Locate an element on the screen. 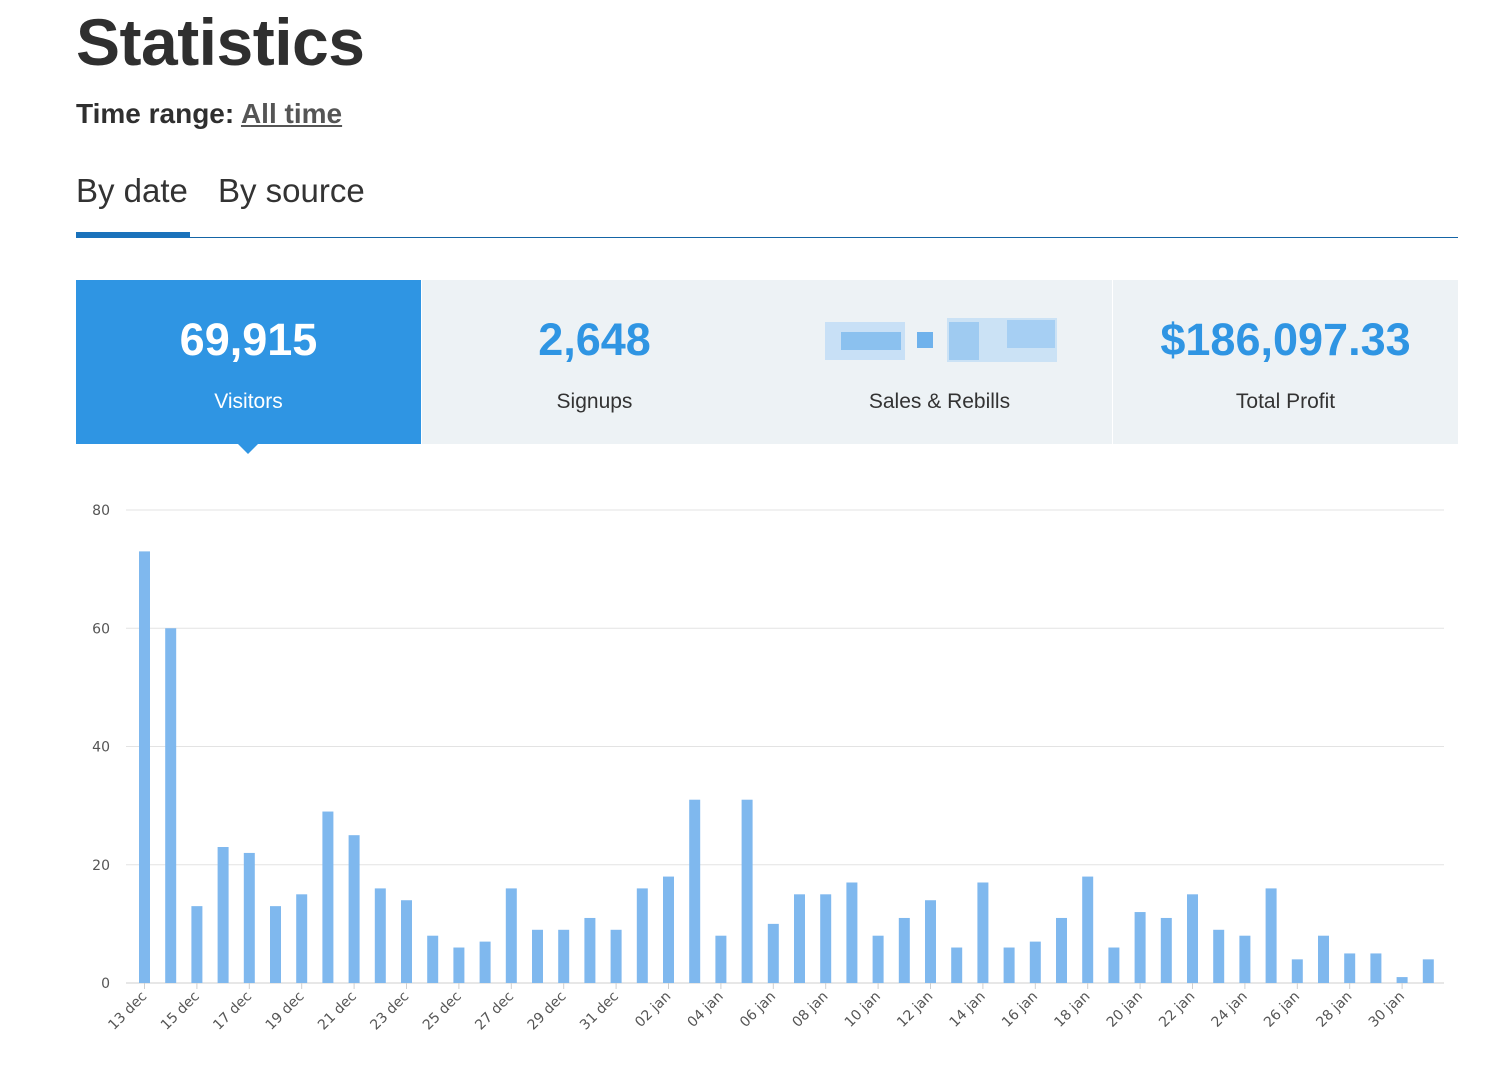 This screenshot has height=1065, width=1500. card-sales-rebills-label: Sales & Rebills is located at coordinates (939, 401).